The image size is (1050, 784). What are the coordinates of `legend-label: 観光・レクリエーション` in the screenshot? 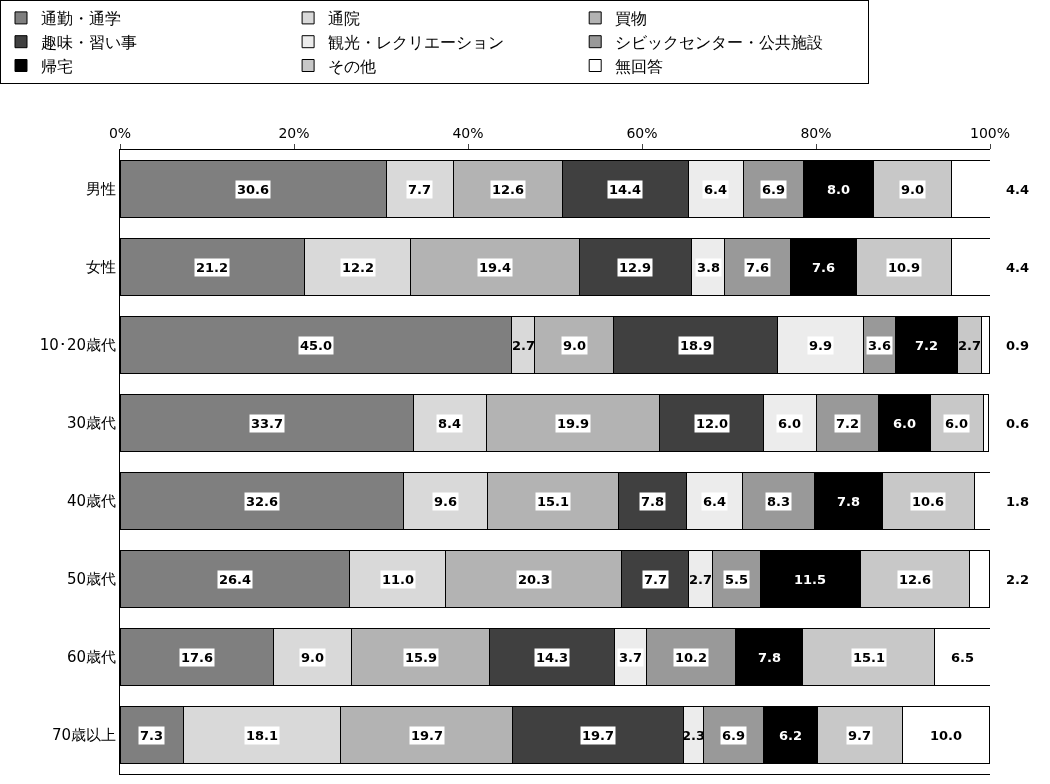 It's located at (416, 42).